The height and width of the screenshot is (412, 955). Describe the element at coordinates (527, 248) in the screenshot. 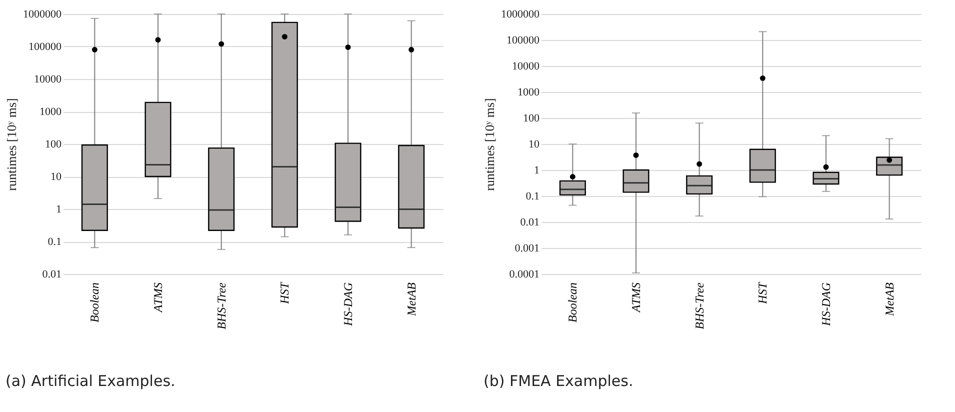

I see `y-tick-label: 0.001` at that location.